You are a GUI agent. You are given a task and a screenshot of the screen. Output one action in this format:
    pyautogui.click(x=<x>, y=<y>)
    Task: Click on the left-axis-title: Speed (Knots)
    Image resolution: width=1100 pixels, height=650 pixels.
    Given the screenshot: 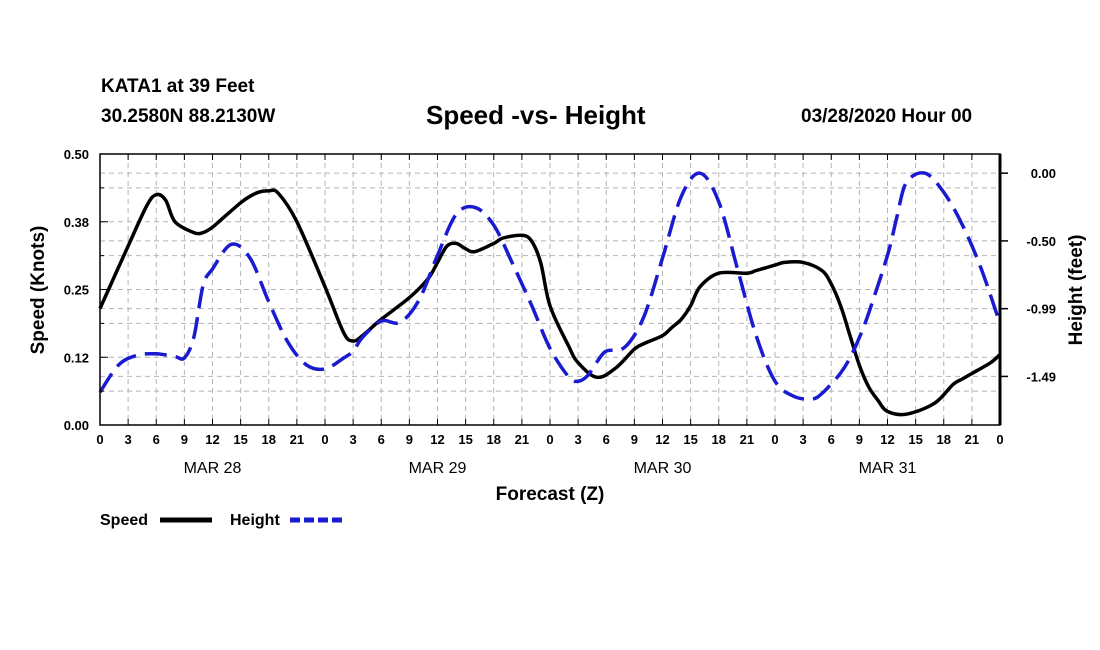 What is the action you would take?
    pyautogui.click(x=38, y=290)
    